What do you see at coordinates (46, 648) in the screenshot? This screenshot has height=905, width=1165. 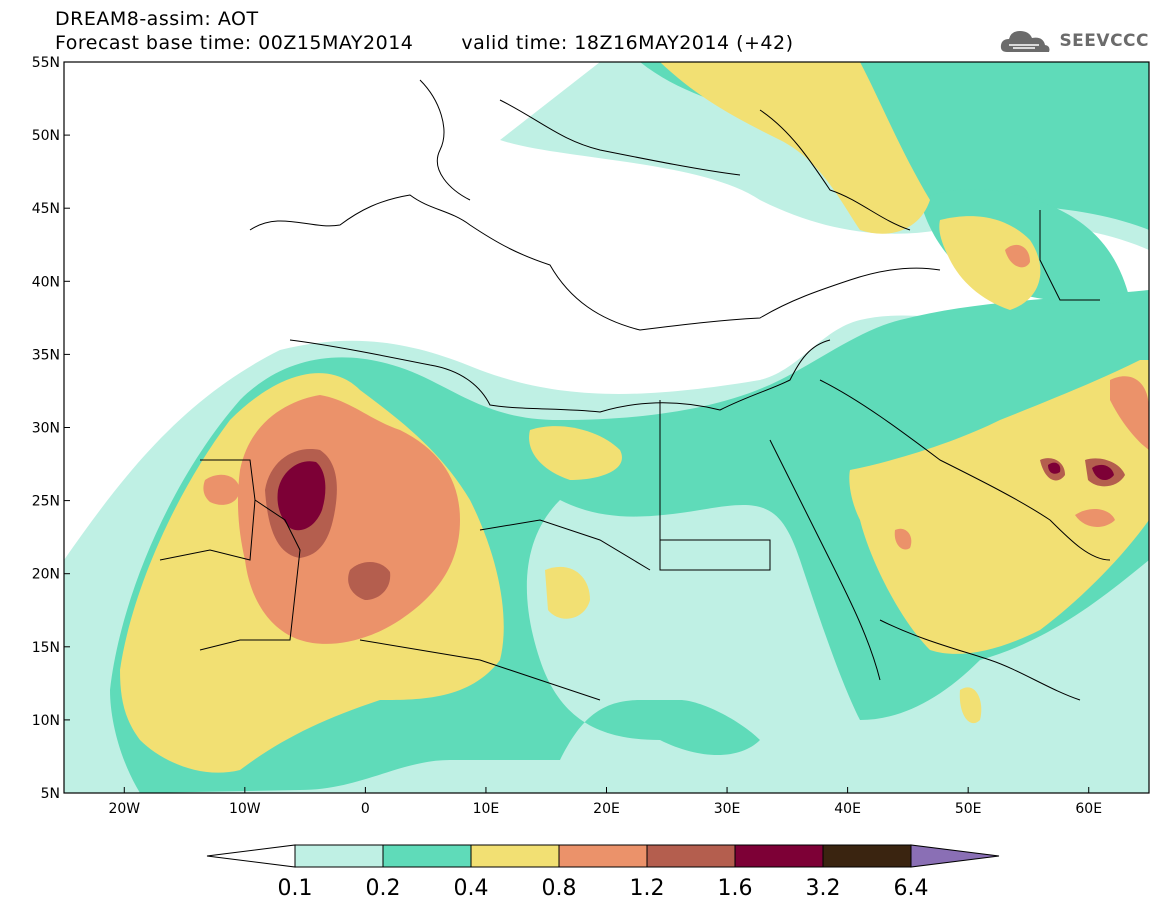 I see `lat-tick-label: 15N` at bounding box center [46, 648].